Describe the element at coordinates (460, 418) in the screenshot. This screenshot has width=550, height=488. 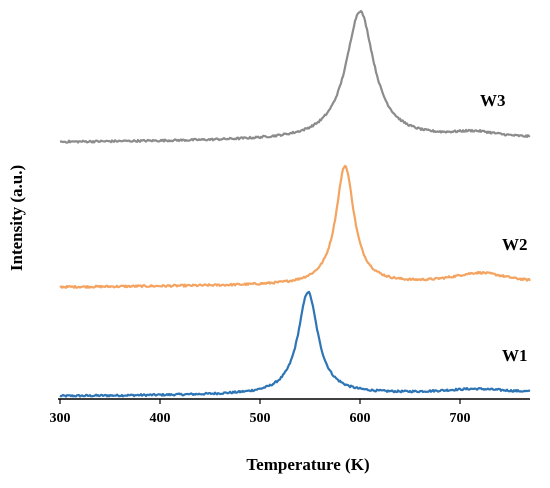
I see `x-tick-label-700: 700` at that location.